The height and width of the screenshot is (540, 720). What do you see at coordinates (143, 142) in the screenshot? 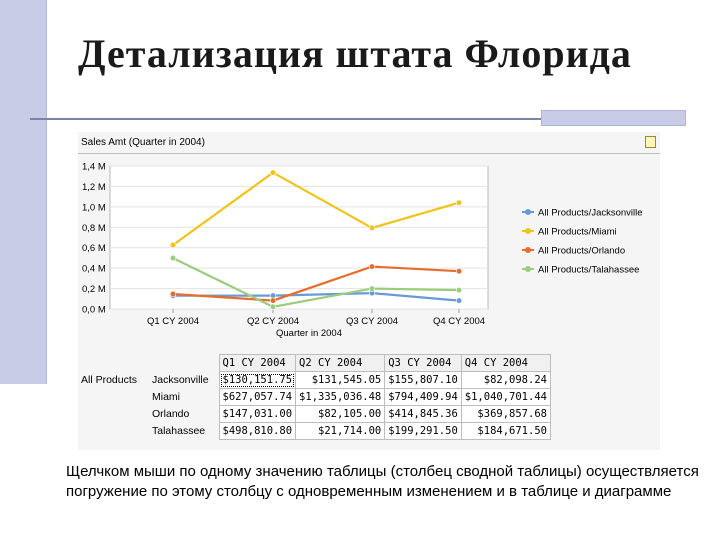
I see `chart-title: Sales Amt (Quarter in 2004)` at bounding box center [143, 142].